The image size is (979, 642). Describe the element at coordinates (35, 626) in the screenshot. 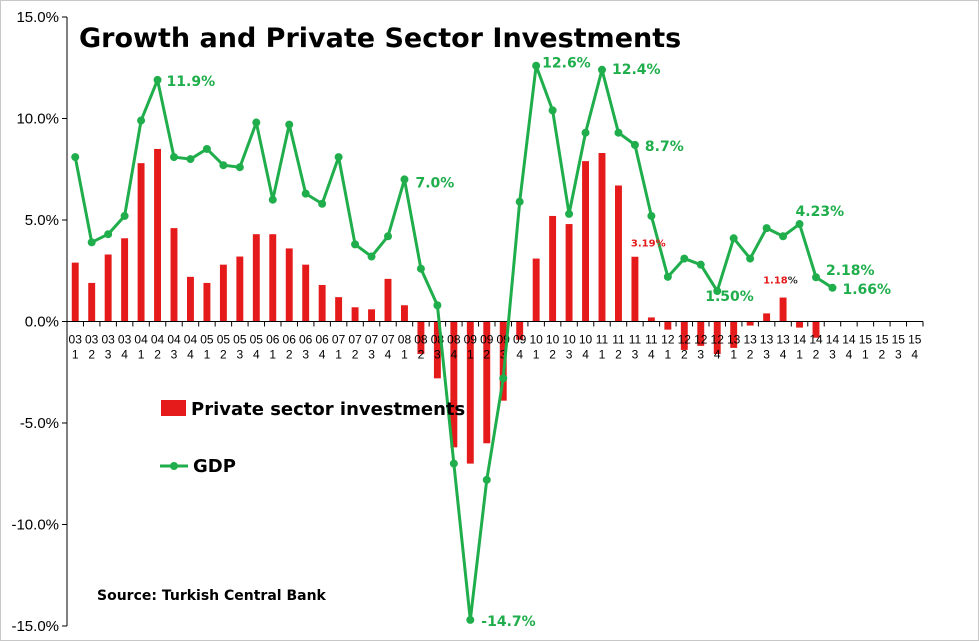

I see `y-tick-label: -15.0%` at that location.